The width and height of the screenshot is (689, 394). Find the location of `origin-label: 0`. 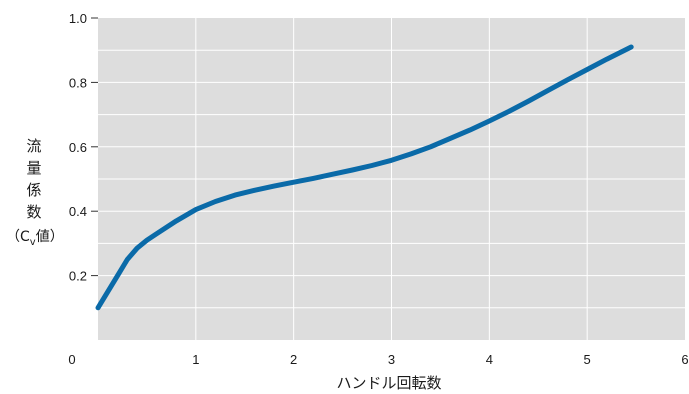

origin-label: 0 is located at coordinates (71, 359).